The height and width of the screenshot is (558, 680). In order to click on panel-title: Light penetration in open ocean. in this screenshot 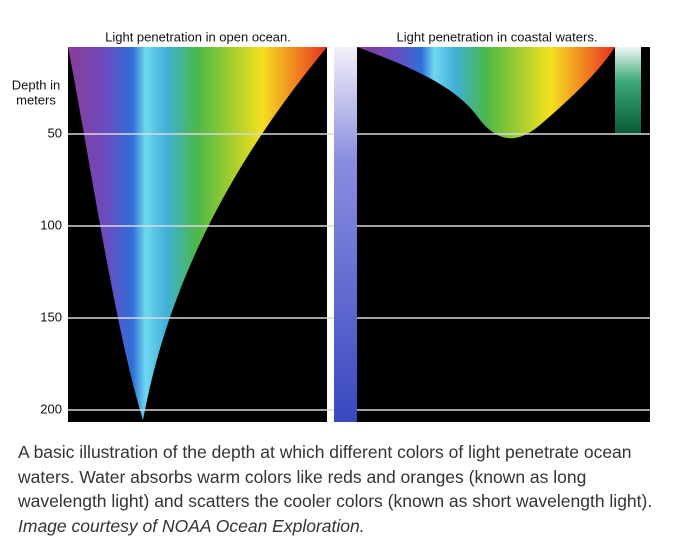, I will do `click(198, 36)`.